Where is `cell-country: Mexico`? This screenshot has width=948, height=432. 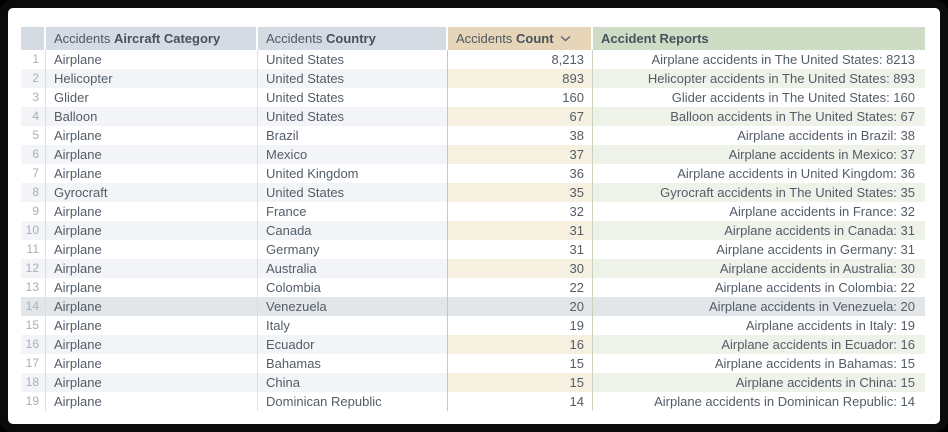
cell-country: Mexico is located at coordinates (353, 154).